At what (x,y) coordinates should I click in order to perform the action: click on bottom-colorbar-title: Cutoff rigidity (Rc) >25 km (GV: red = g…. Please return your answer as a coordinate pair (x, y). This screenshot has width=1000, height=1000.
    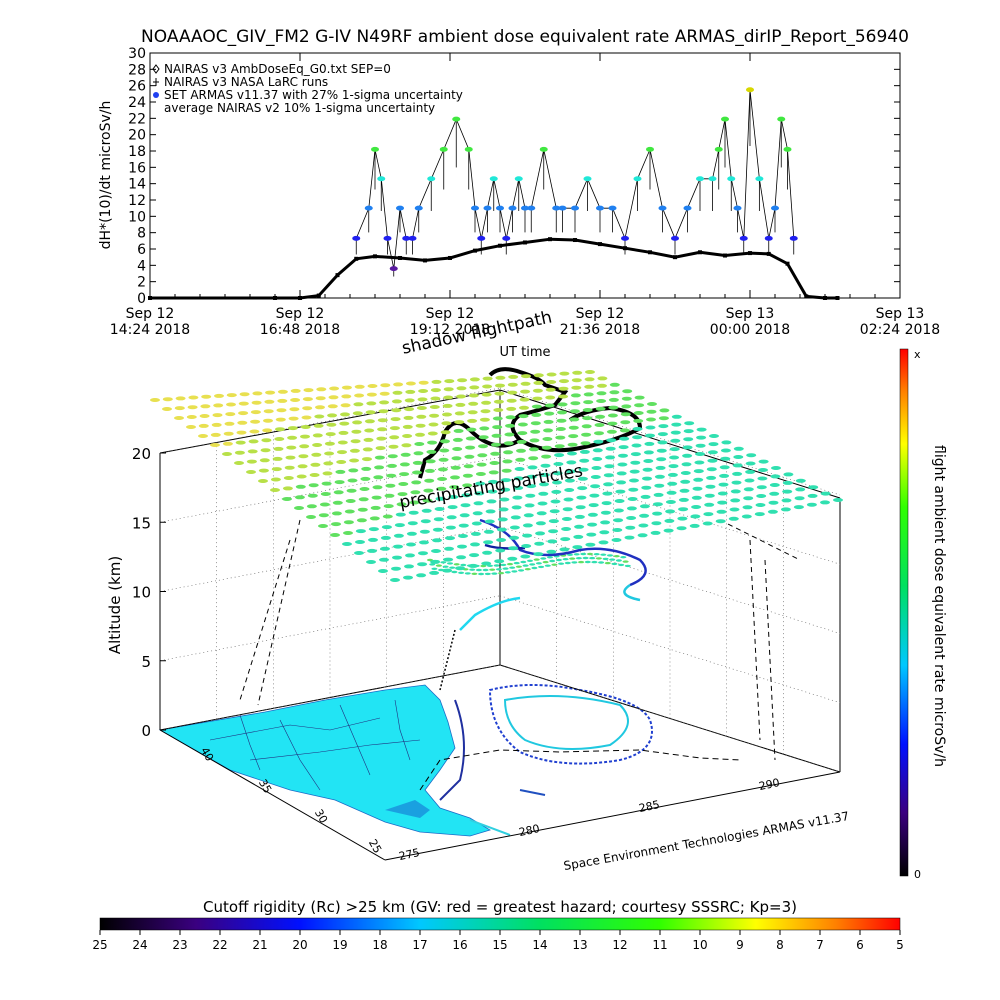
    Looking at the image, I should click on (500, 907).